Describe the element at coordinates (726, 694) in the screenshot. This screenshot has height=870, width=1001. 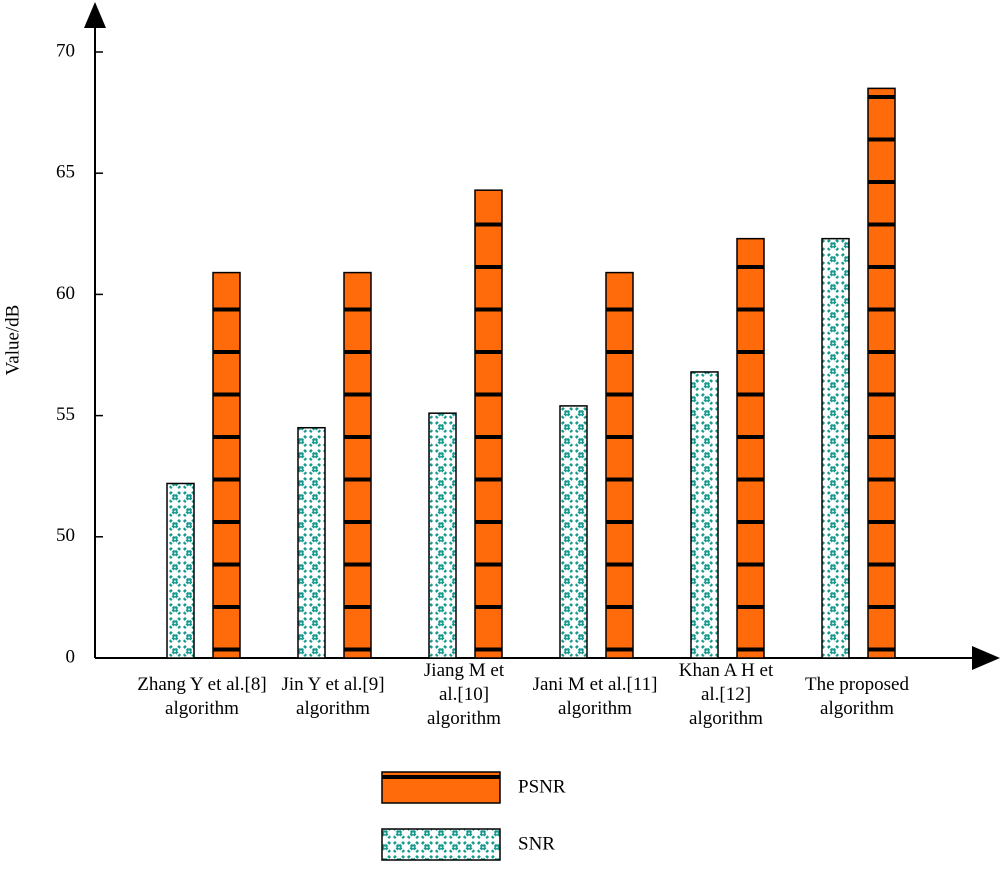
I see `x-tick-label: Khan A H et al.[12] algorithm` at that location.